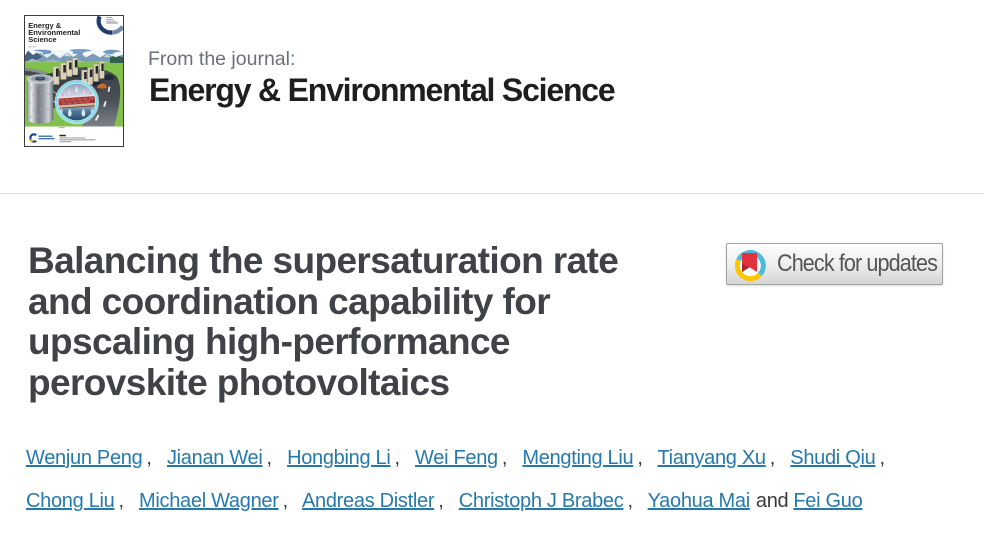 The height and width of the screenshot is (555, 984). What do you see at coordinates (45, 25) in the screenshot?
I see `svg-text: Energy &` at bounding box center [45, 25].